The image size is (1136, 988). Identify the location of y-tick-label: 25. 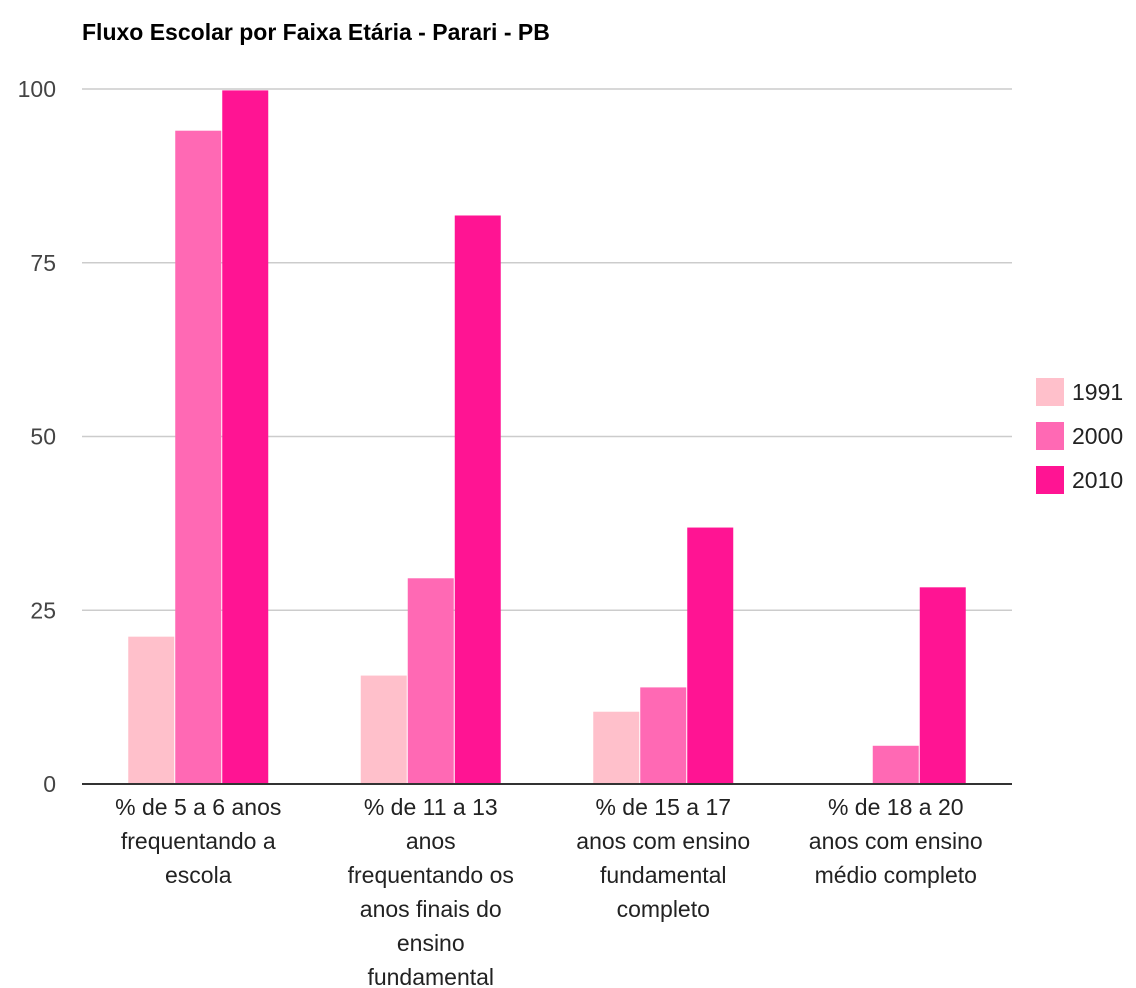
(43, 610).